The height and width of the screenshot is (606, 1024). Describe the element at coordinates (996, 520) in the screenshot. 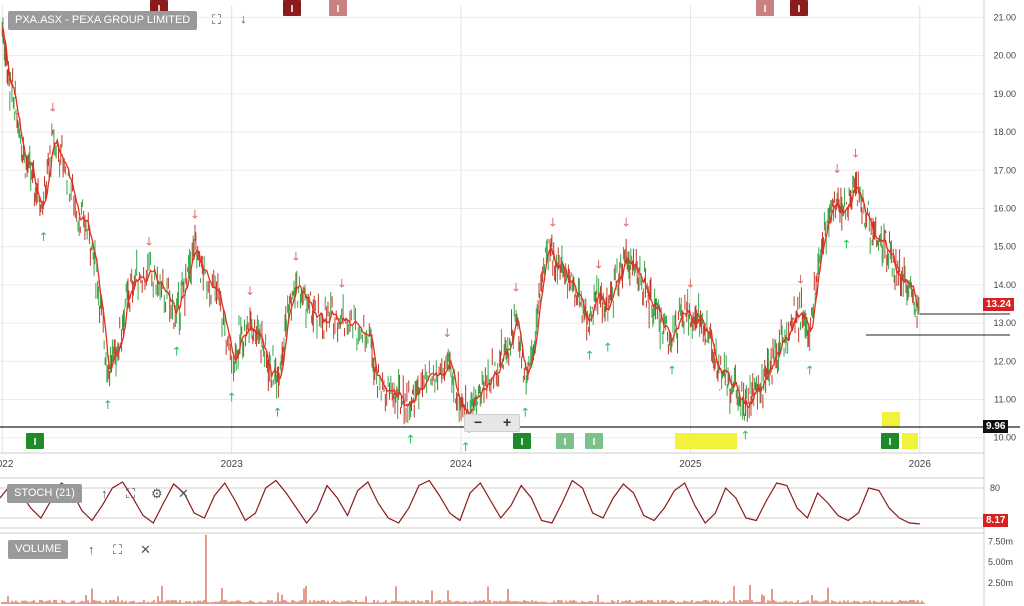

I see `stoch-value-tag: 8.17` at that location.